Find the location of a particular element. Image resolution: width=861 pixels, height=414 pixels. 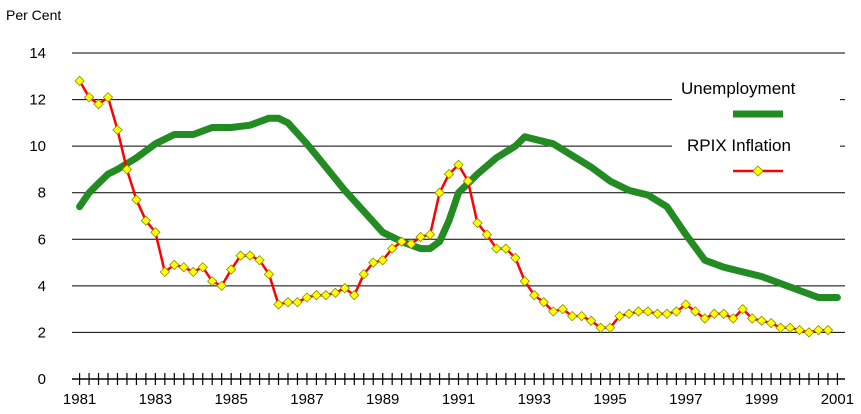

legend-label-inflation: RPIX Inflation is located at coordinates (739, 145).